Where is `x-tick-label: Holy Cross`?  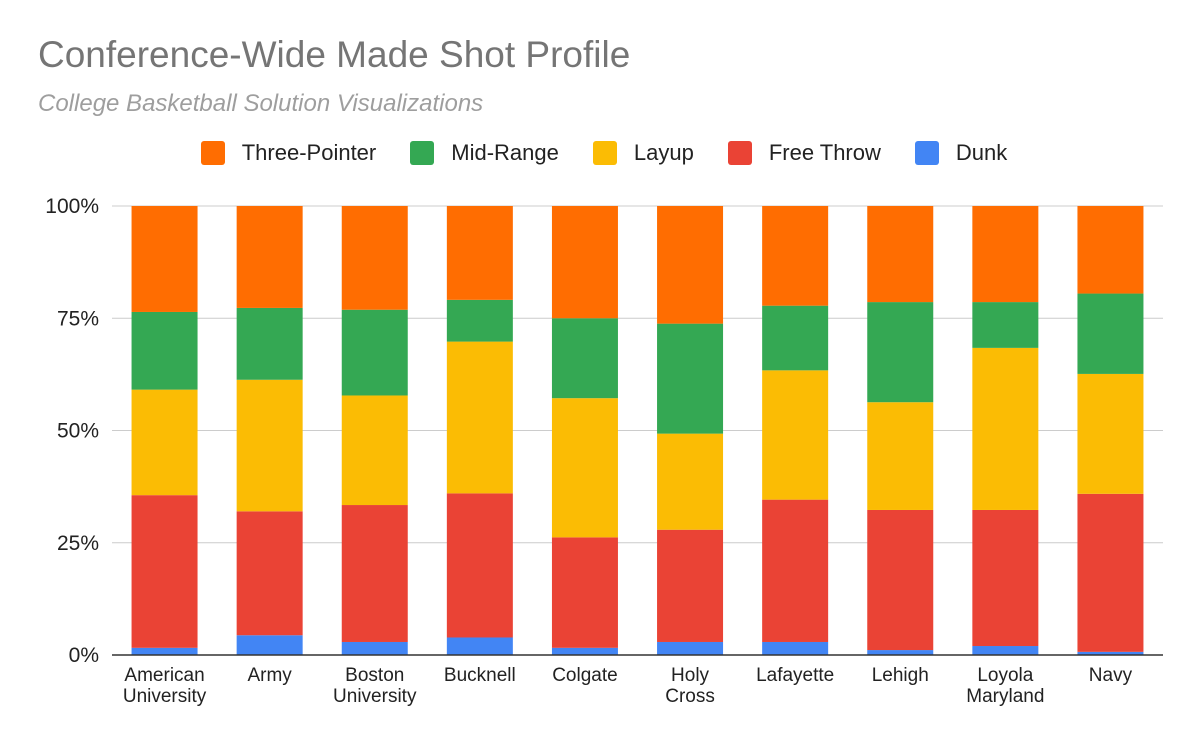
x-tick-label: Holy Cross is located at coordinates (690, 686).